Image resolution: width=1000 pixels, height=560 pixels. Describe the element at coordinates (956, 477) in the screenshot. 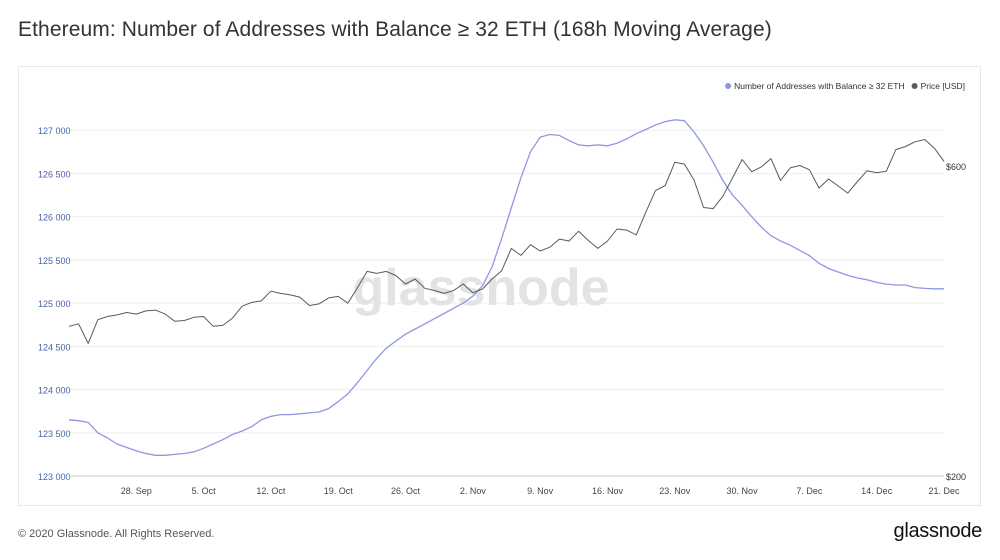

I see `y-right-tick-label: $200` at that location.